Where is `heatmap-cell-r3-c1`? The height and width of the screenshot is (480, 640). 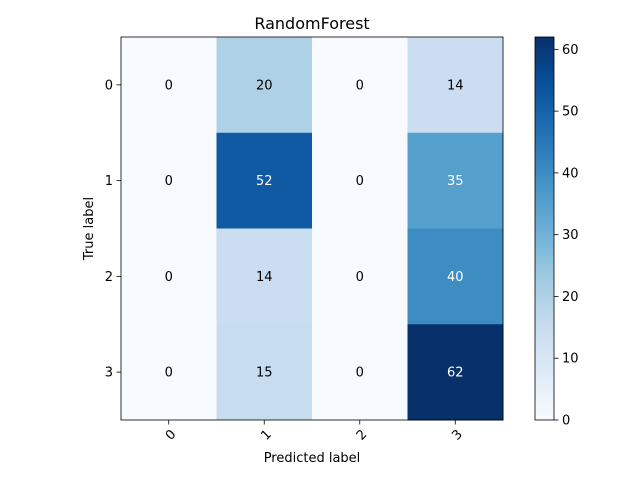 heatmap-cell-r3-c1 is located at coordinates (264, 372).